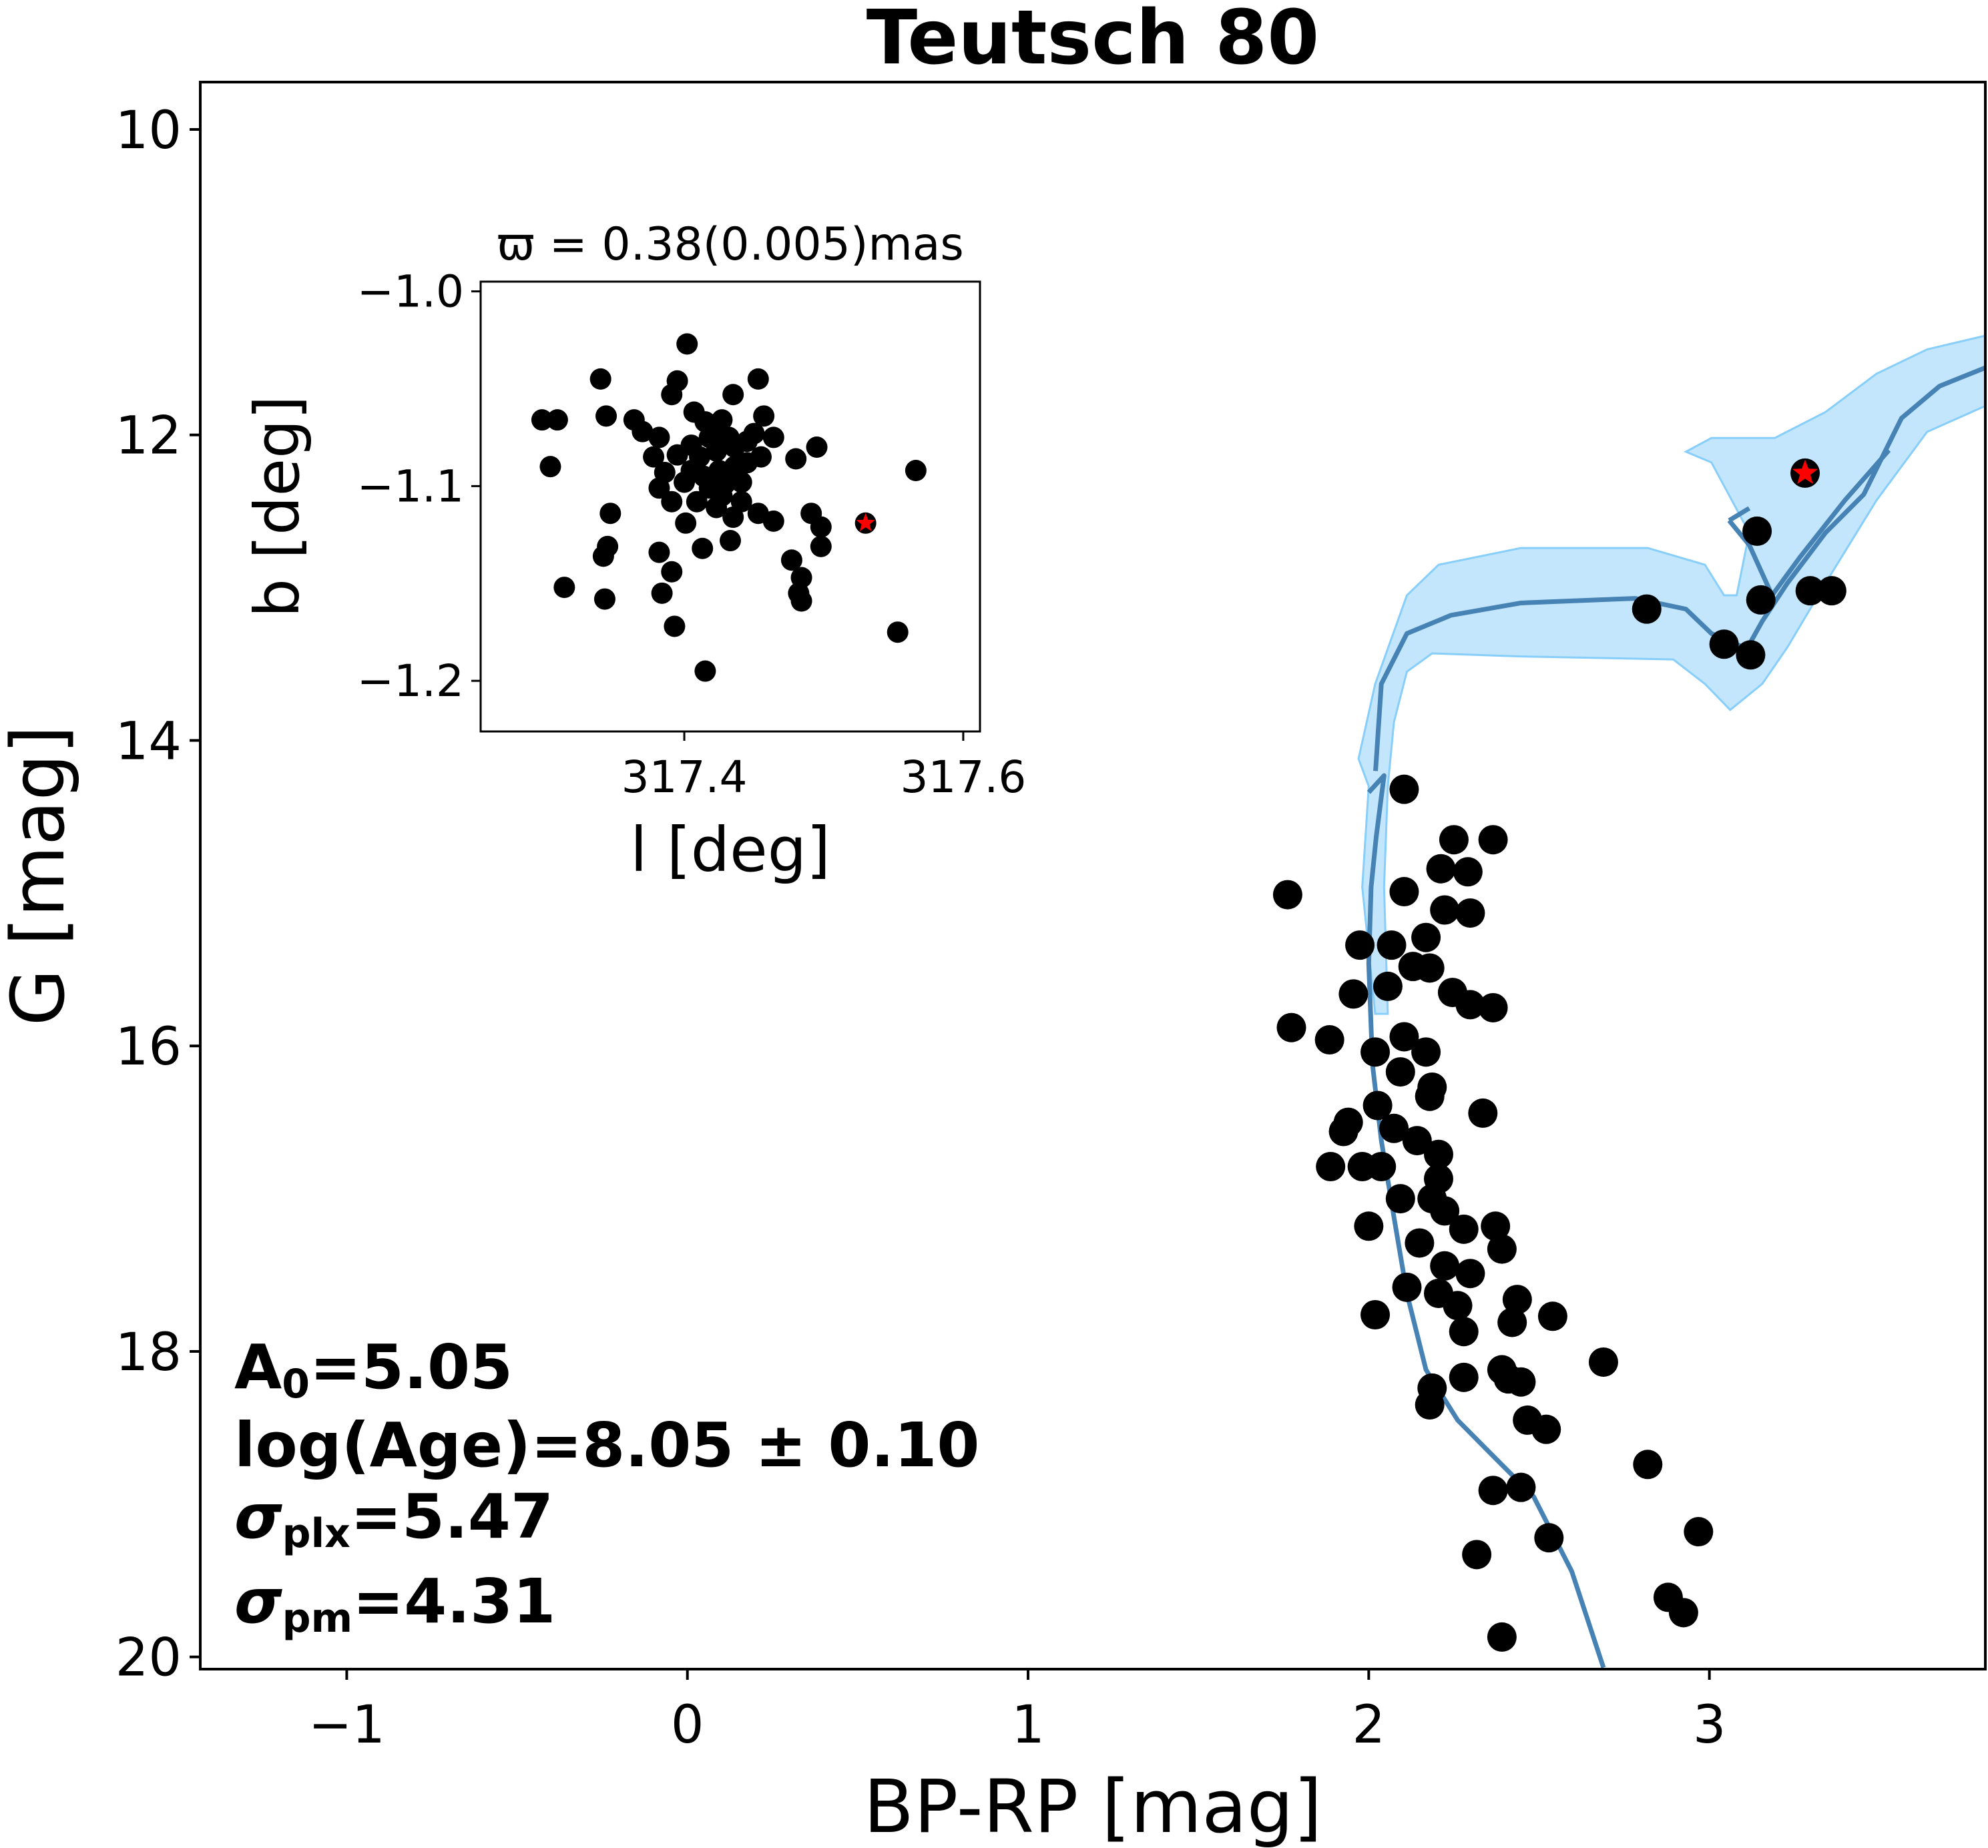 This screenshot has width=1988, height=1848. I want to click on inset-frame, so click(730, 506).